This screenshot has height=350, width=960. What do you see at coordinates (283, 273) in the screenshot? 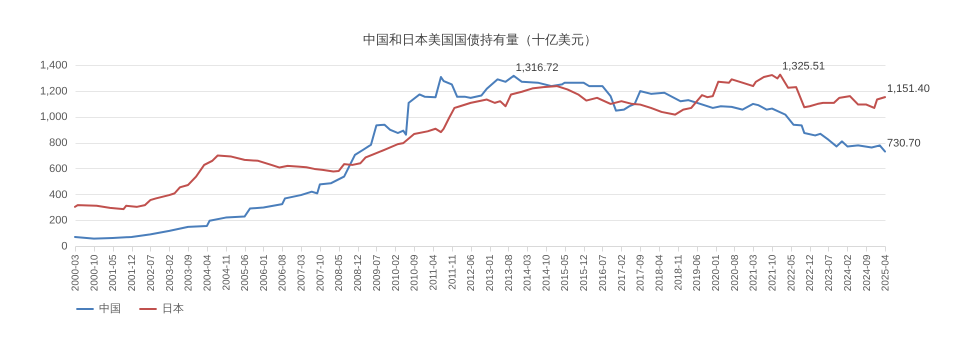
I see `x-tick-label: 2006-08` at bounding box center [283, 273].